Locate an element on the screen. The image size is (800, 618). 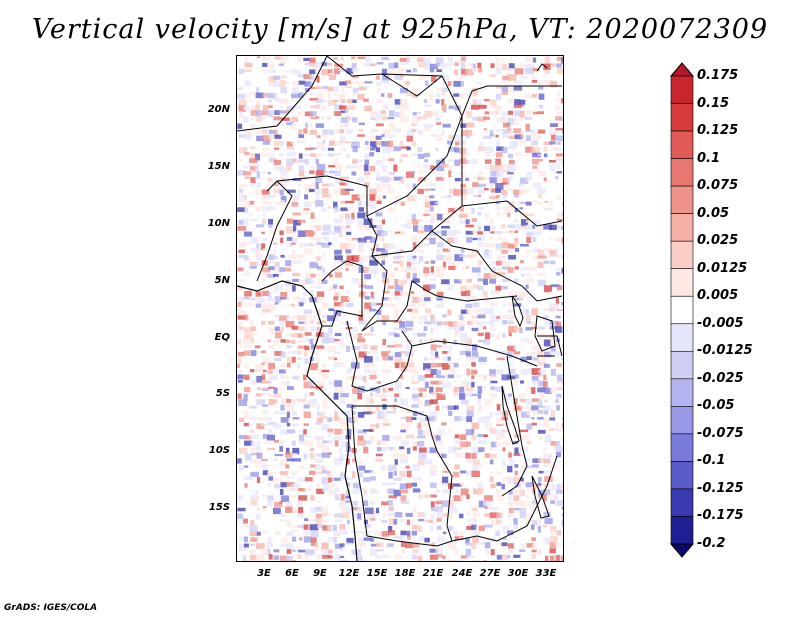
lon-tick-label: 18E is located at coordinates (405, 573).